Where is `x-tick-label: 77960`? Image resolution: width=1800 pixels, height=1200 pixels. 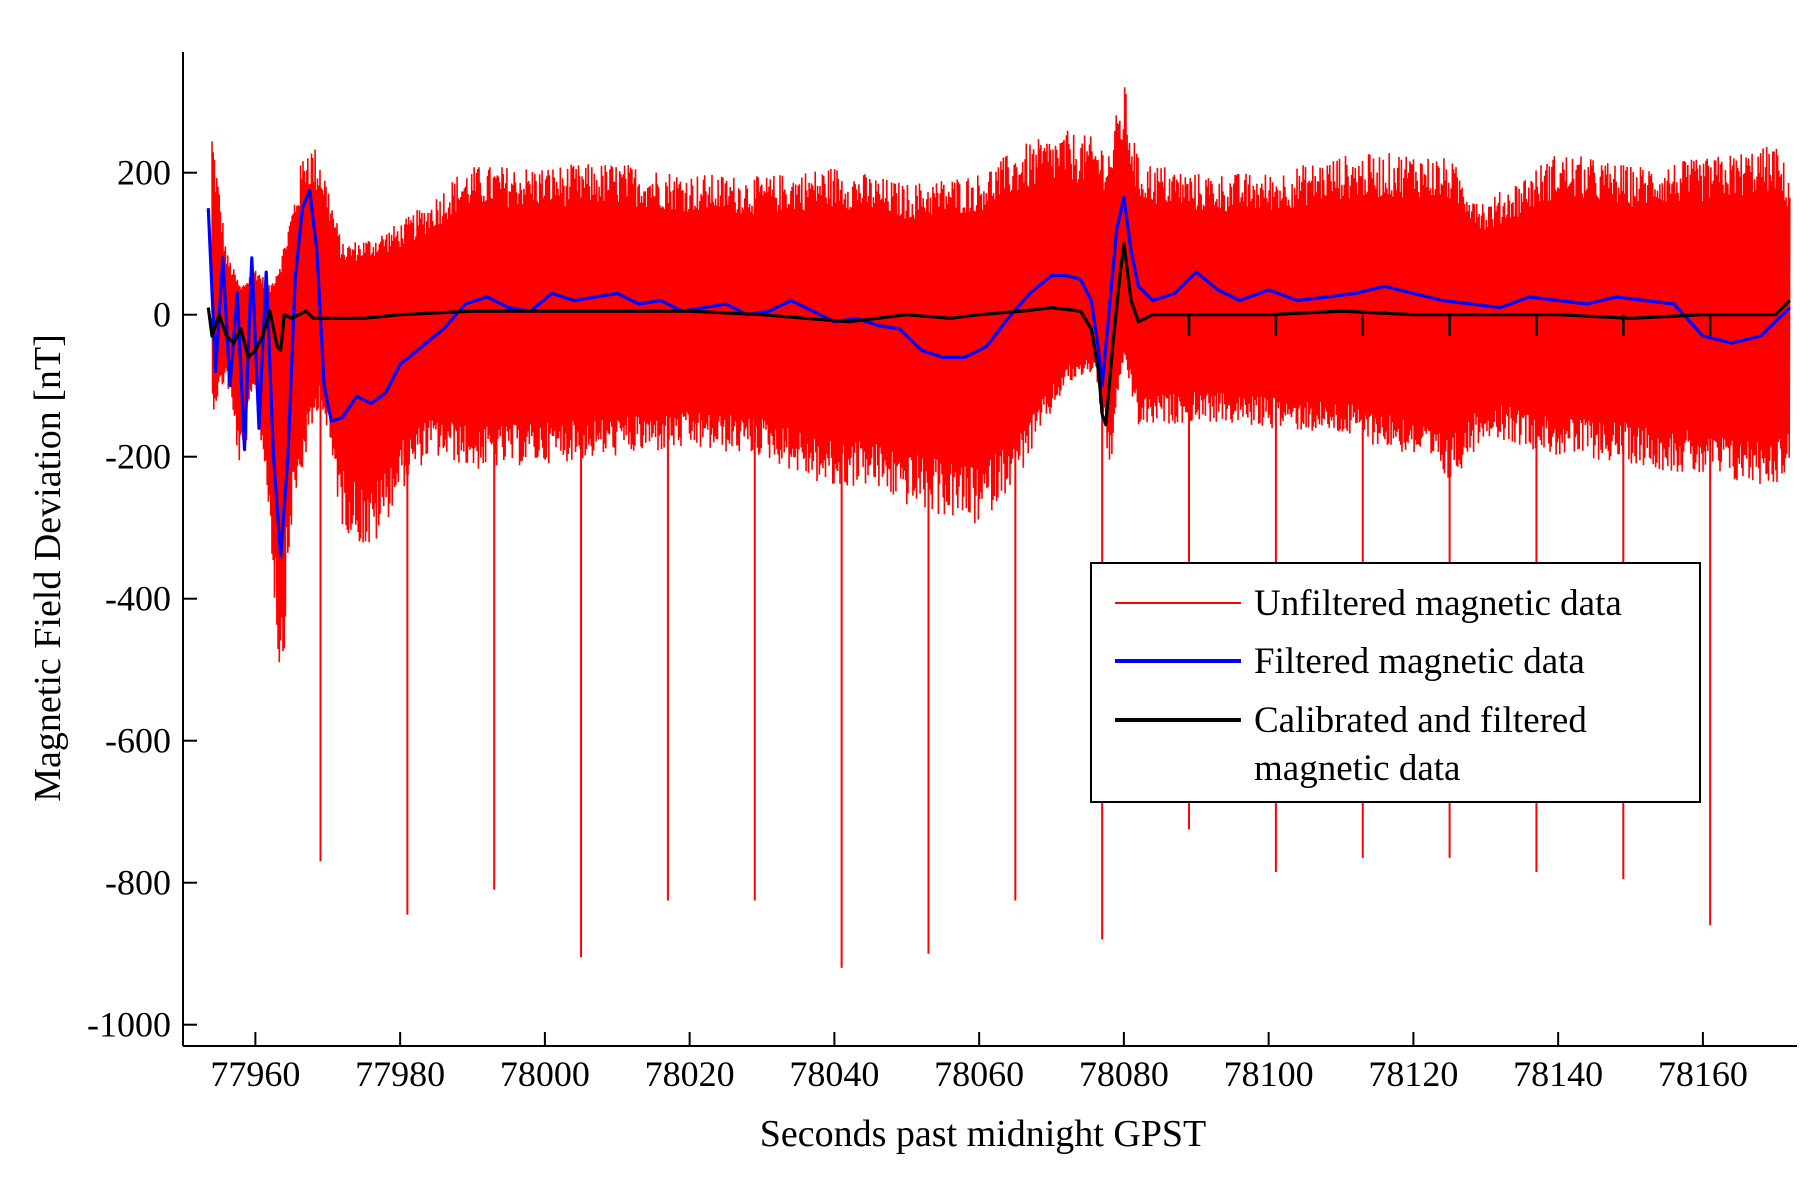 x-tick-label: 77960 is located at coordinates (255, 1074).